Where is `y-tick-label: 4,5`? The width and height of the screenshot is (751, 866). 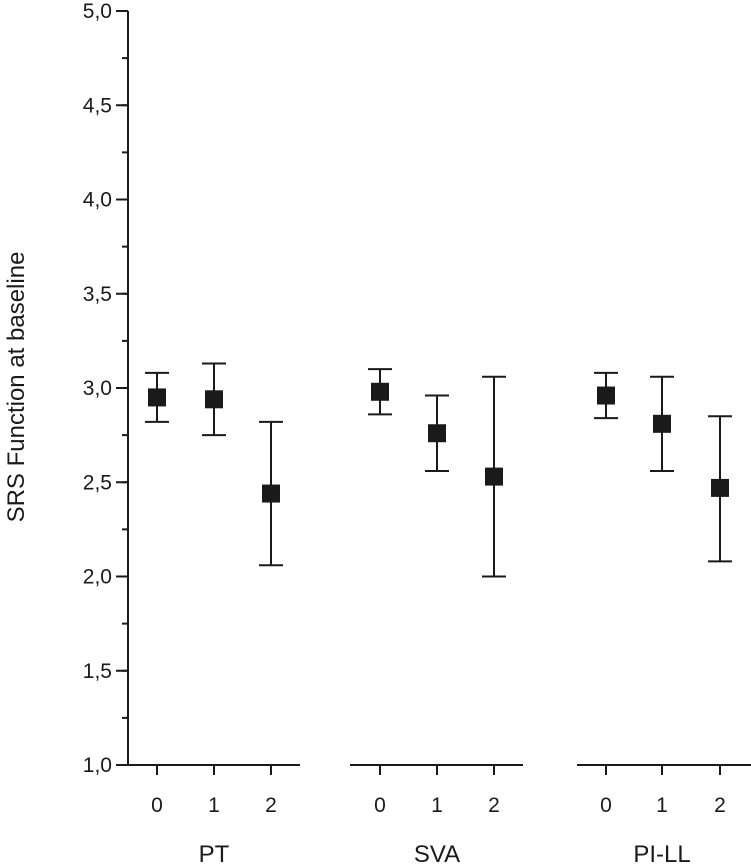
y-tick-label: 4,5 is located at coordinates (97, 105).